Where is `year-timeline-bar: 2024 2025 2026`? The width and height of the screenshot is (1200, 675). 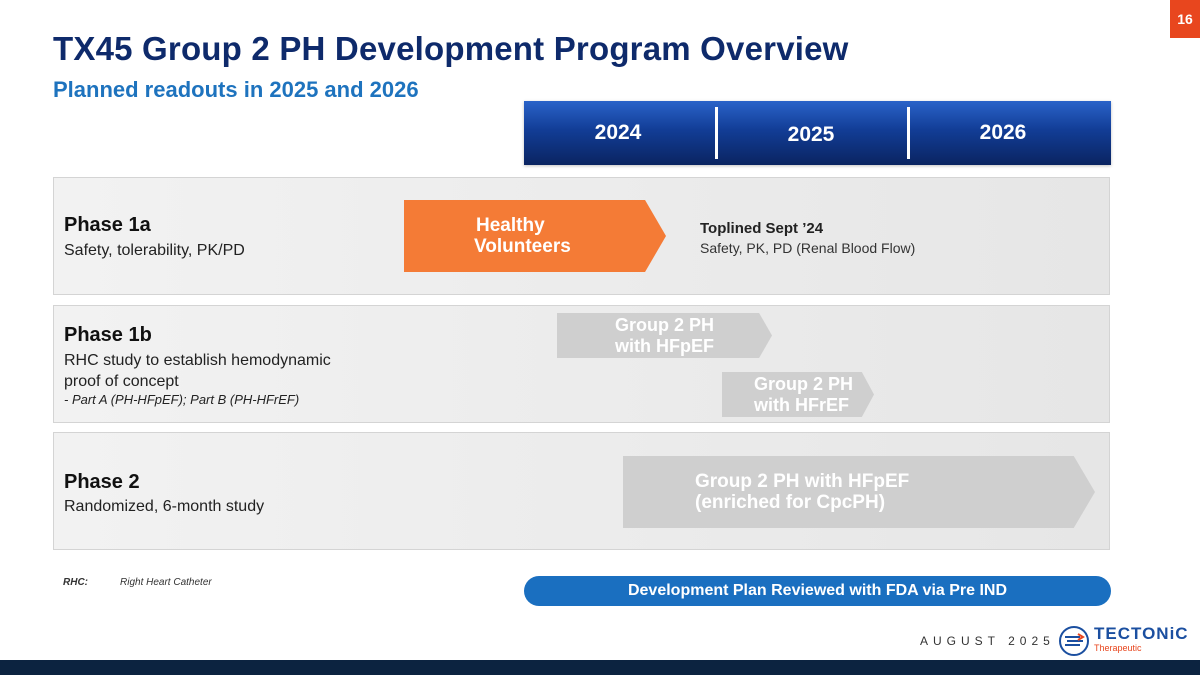 year-timeline-bar: 2024 2025 2026 is located at coordinates (817, 133).